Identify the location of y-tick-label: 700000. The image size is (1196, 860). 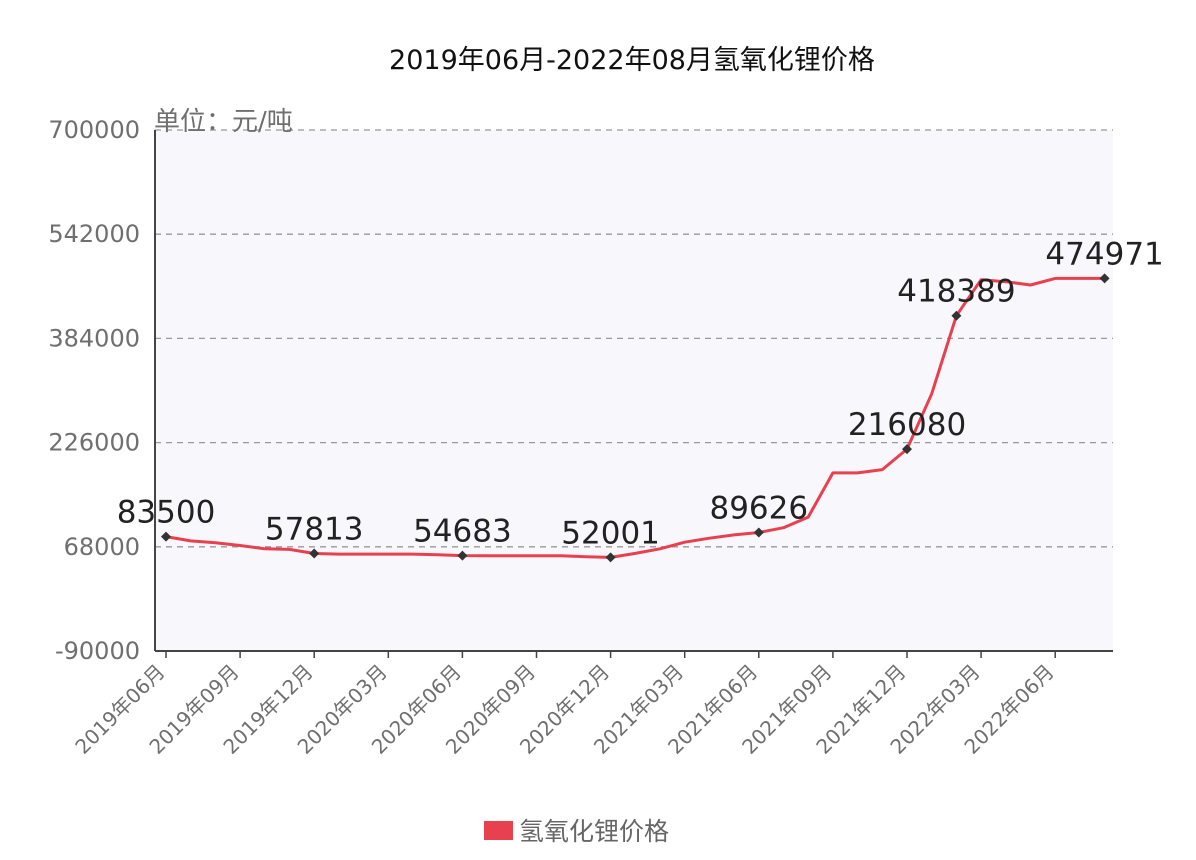
(94, 130).